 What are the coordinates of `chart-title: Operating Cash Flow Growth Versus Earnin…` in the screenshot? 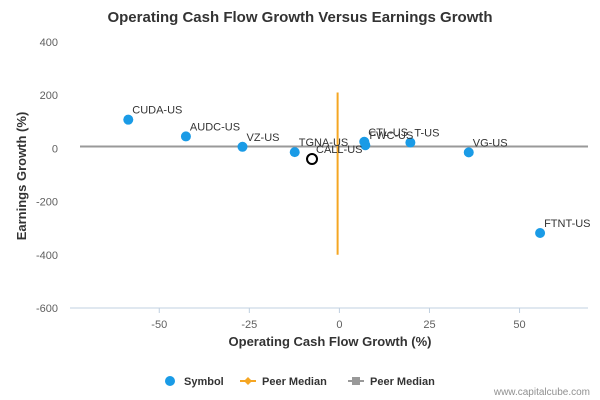 It's located at (299, 17).